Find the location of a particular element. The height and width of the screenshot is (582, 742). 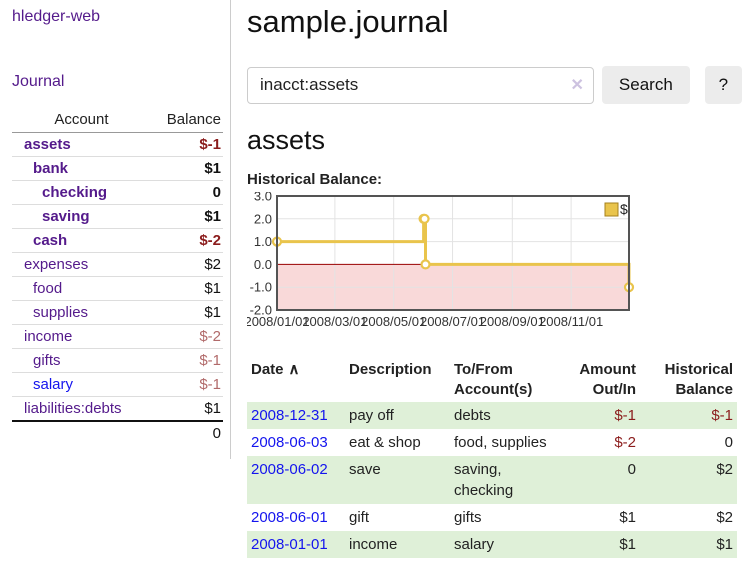

account-link: assets is located at coordinates (47, 144).